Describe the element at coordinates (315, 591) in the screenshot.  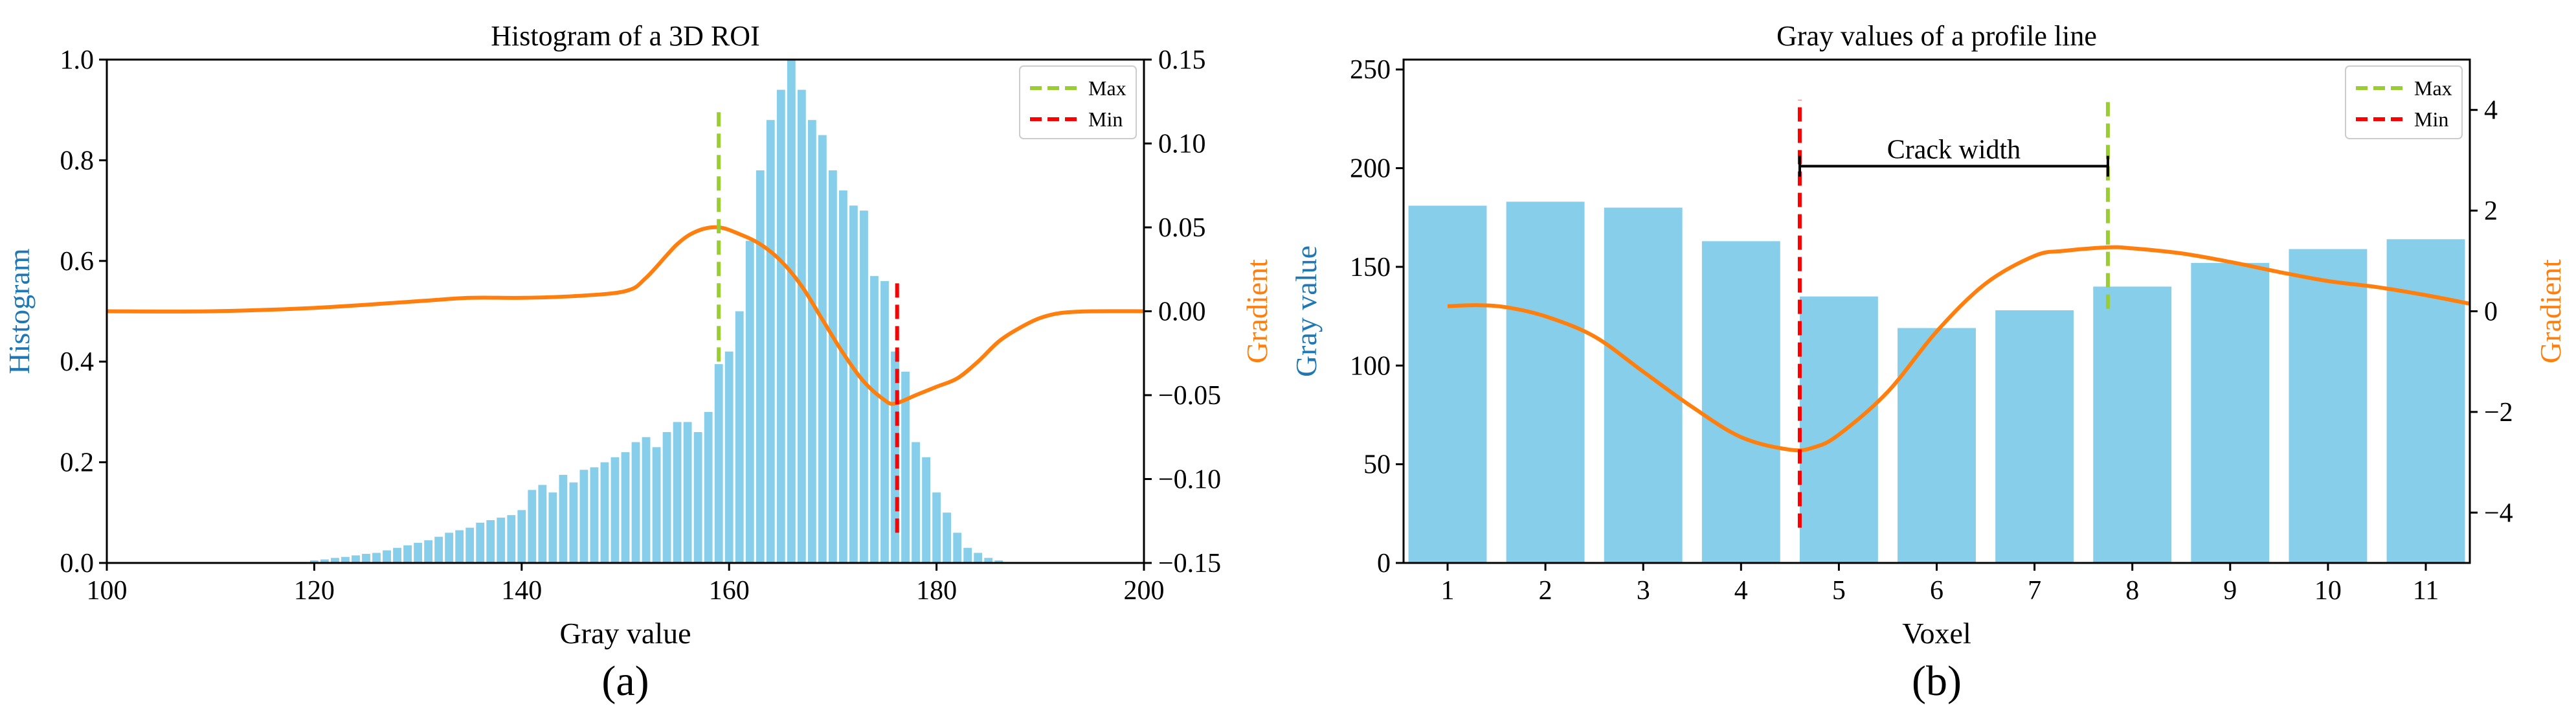
I see `x-tick-label: 120` at that location.